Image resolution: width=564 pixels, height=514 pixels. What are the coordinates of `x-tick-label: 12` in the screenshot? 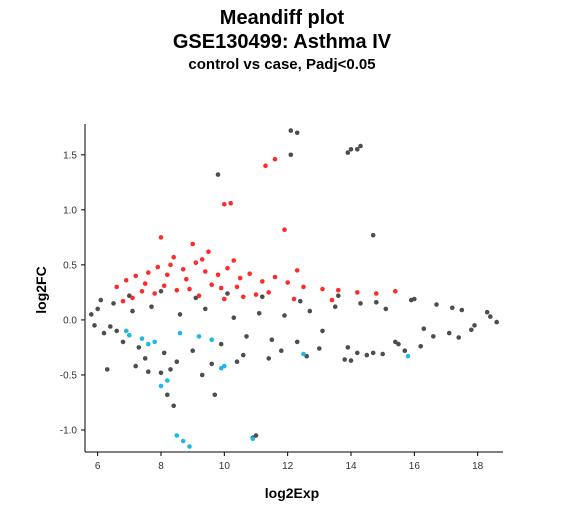 It's located at (288, 466).